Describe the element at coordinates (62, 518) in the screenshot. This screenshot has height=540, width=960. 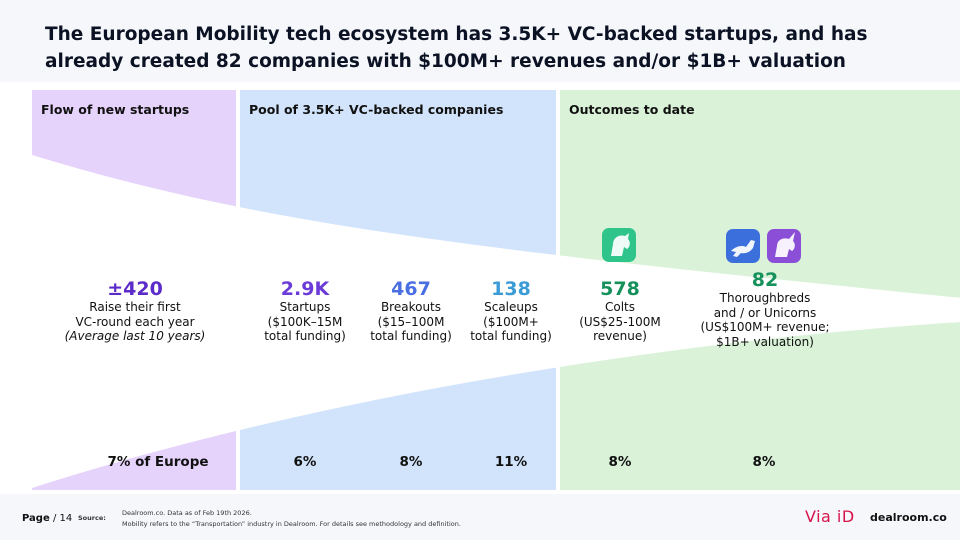
I see `page-number: / 14` at that location.